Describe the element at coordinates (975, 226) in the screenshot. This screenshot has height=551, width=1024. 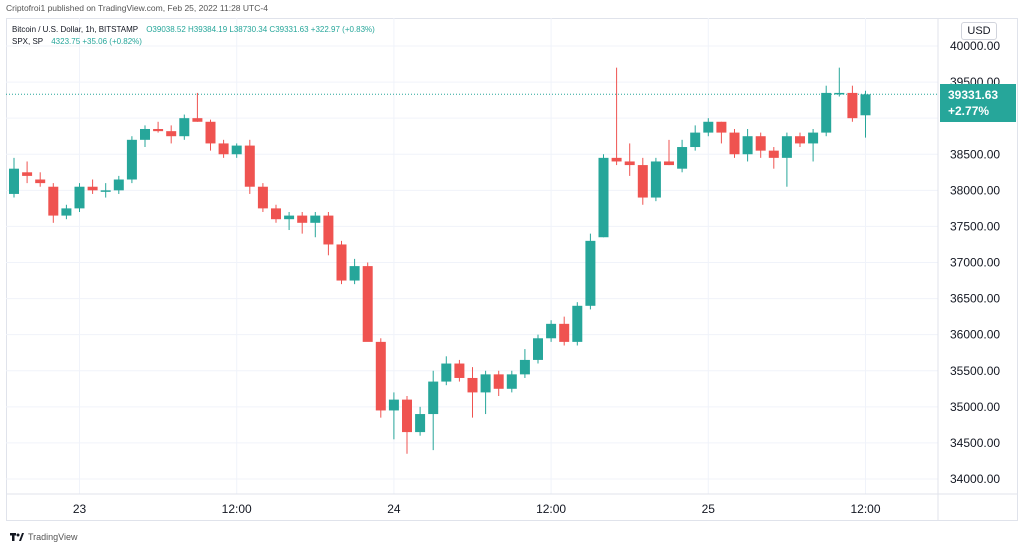
I see `y-tick-label: 37500.00` at that location.